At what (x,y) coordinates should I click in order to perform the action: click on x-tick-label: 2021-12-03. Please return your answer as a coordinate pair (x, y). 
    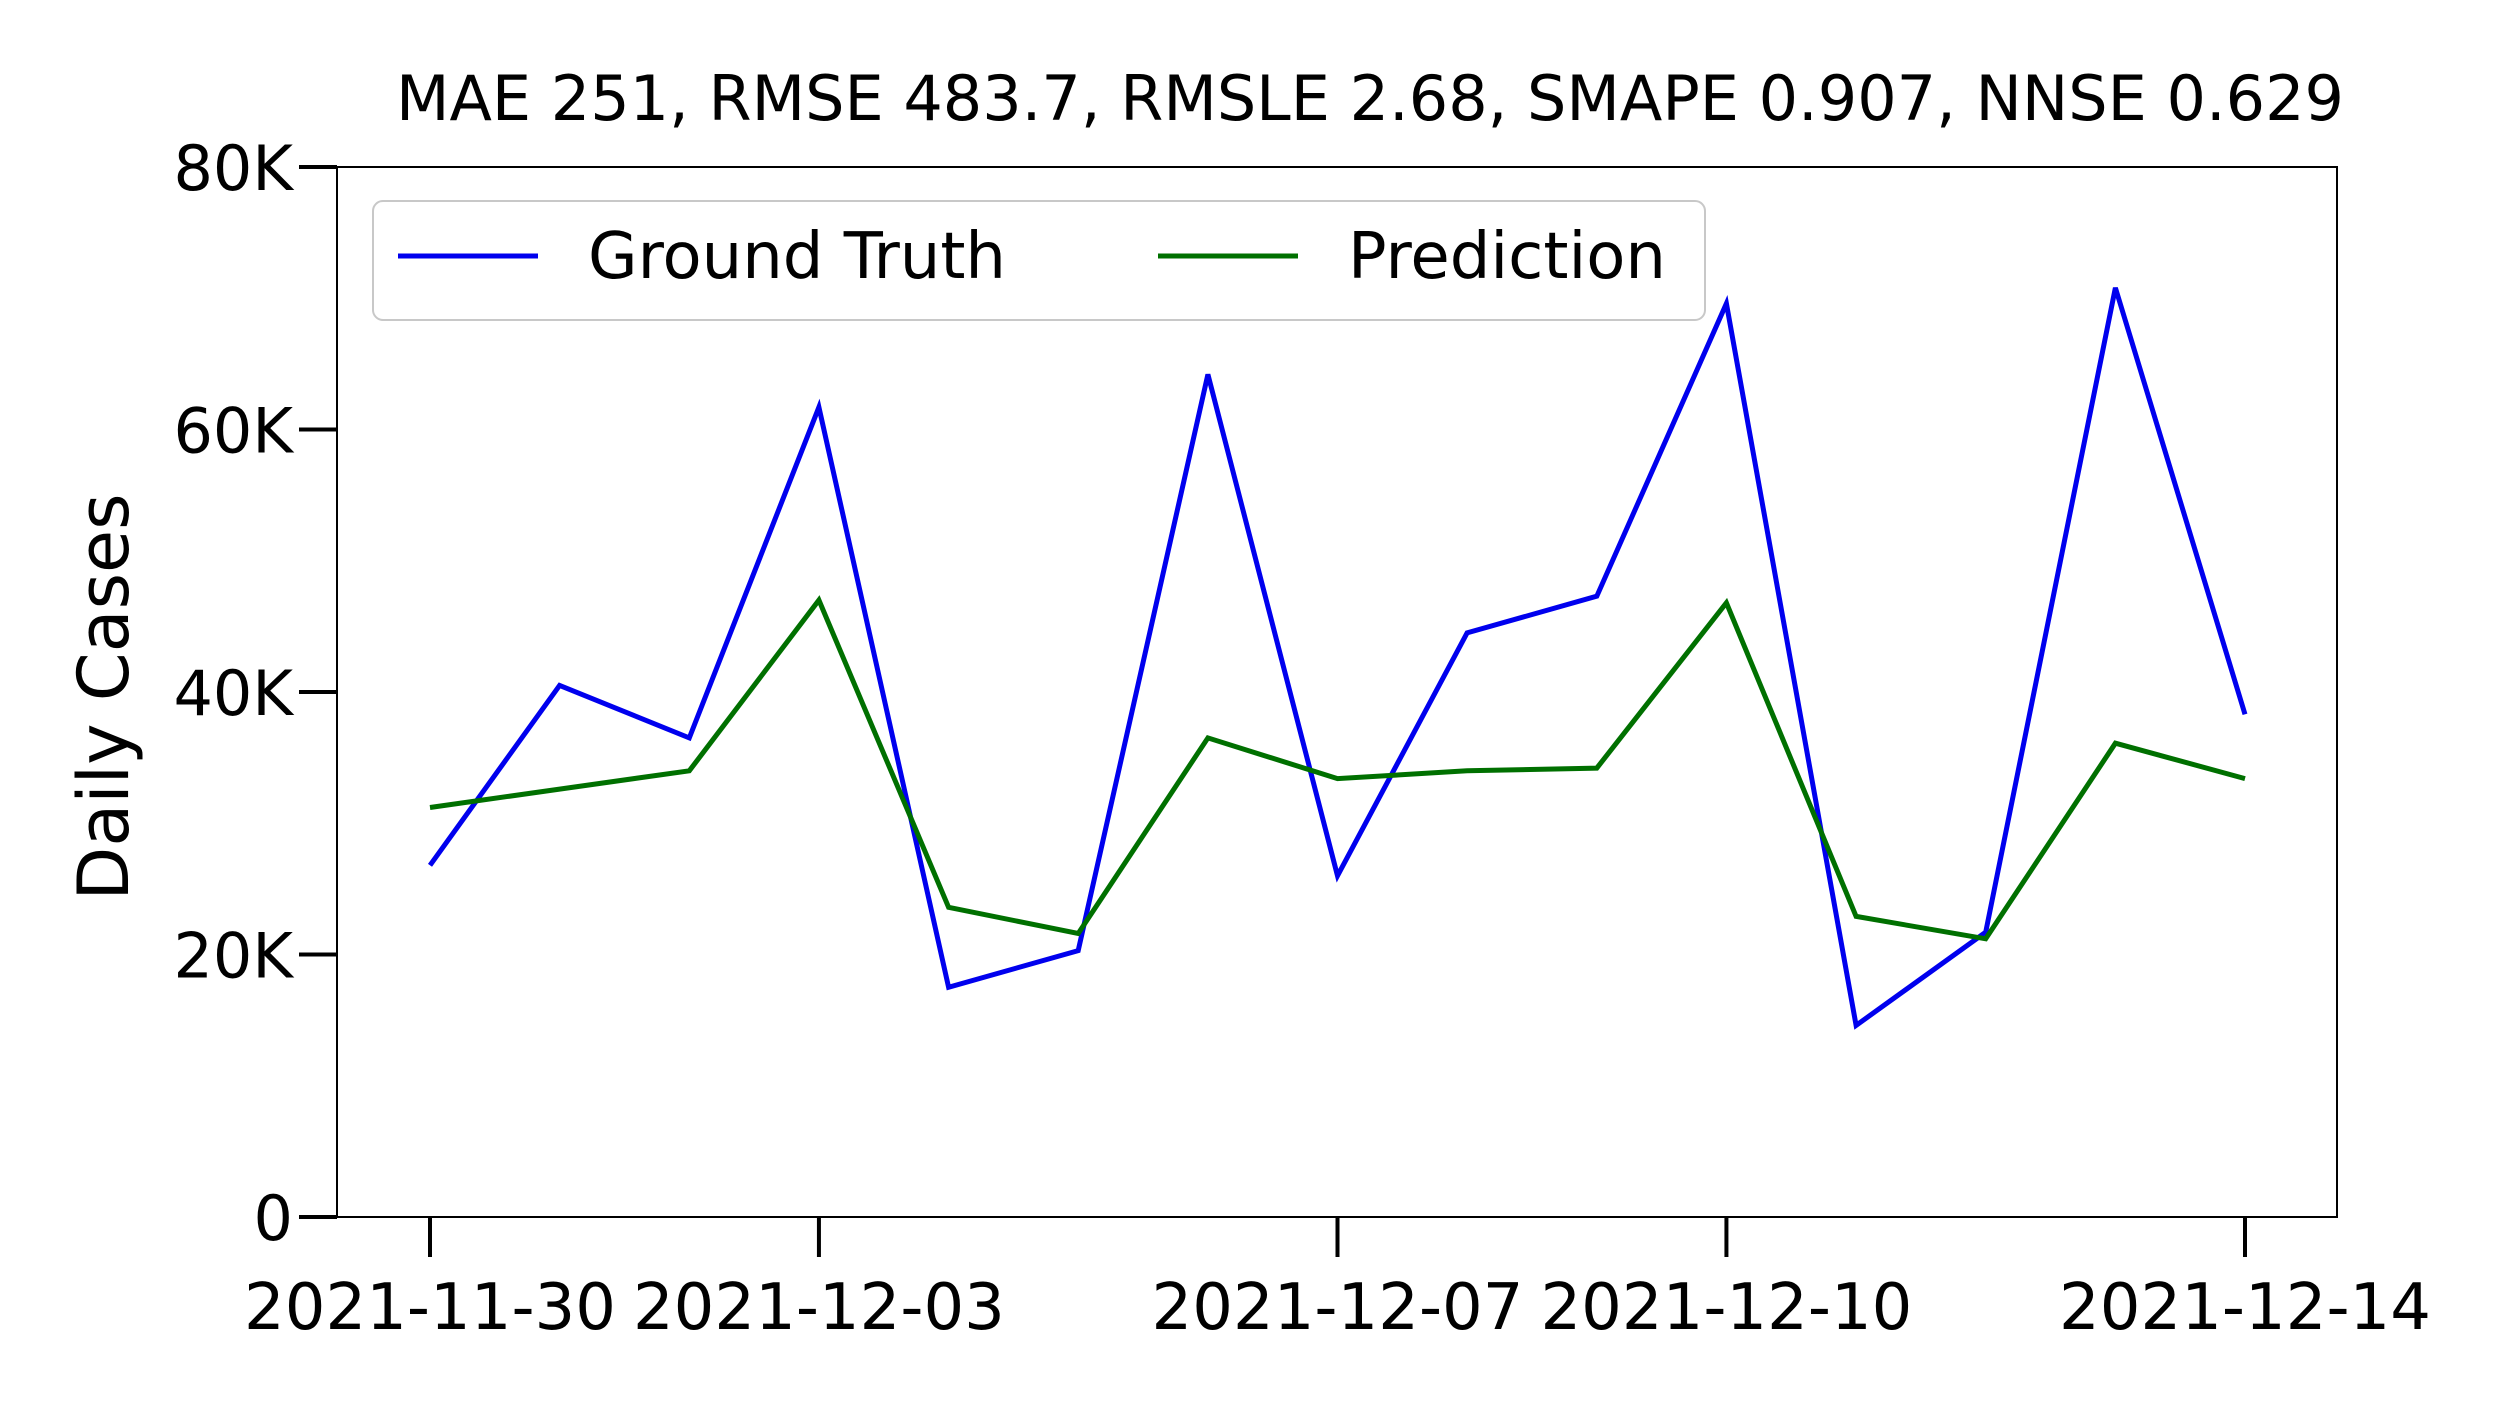
    Looking at the image, I should click on (819, 1308).